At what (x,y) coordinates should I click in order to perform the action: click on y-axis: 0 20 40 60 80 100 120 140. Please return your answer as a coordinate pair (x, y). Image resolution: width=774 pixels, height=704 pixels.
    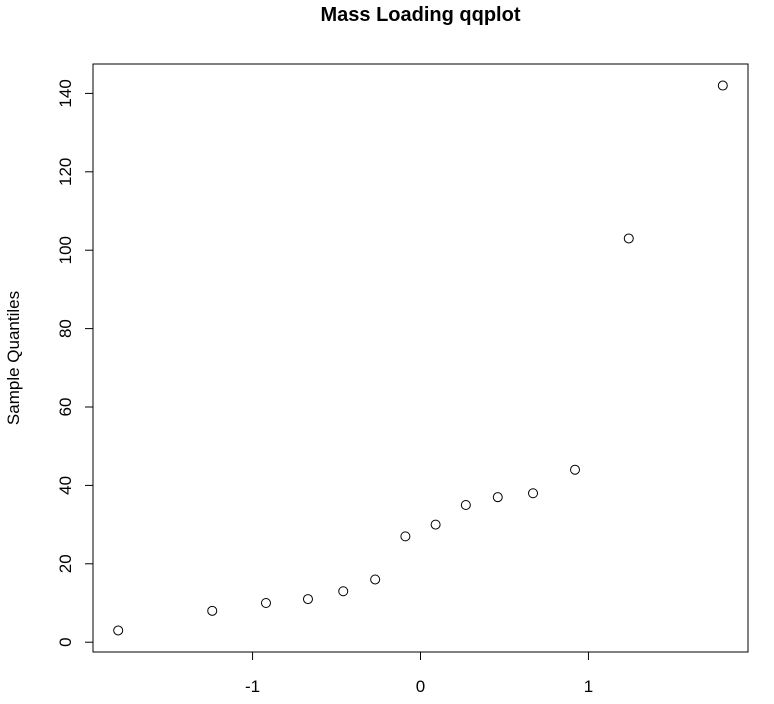
    Looking at the image, I should click on (74, 363).